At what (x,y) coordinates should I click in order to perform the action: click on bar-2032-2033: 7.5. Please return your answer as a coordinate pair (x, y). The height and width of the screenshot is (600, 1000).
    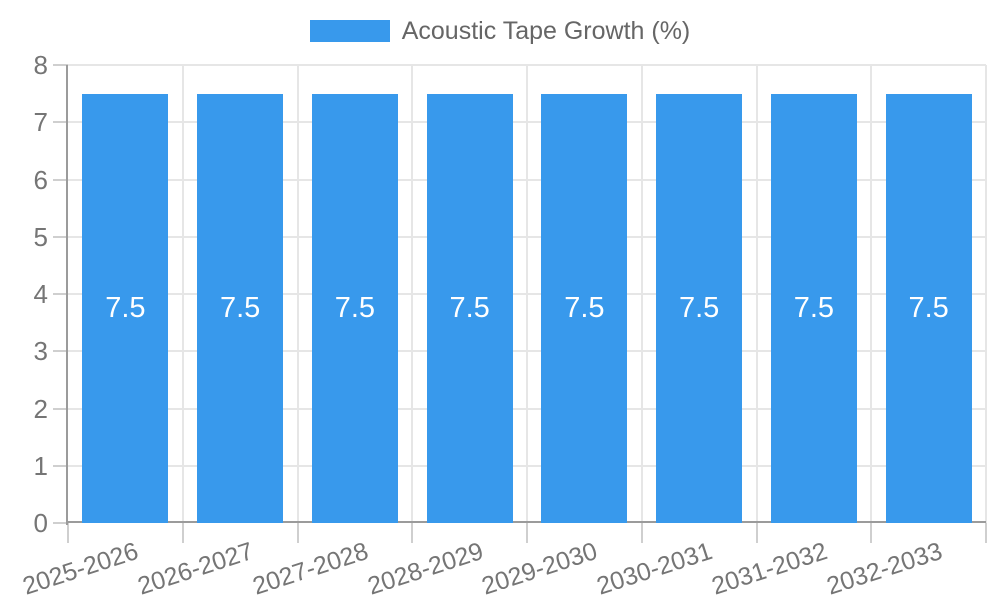
    Looking at the image, I should click on (928, 308).